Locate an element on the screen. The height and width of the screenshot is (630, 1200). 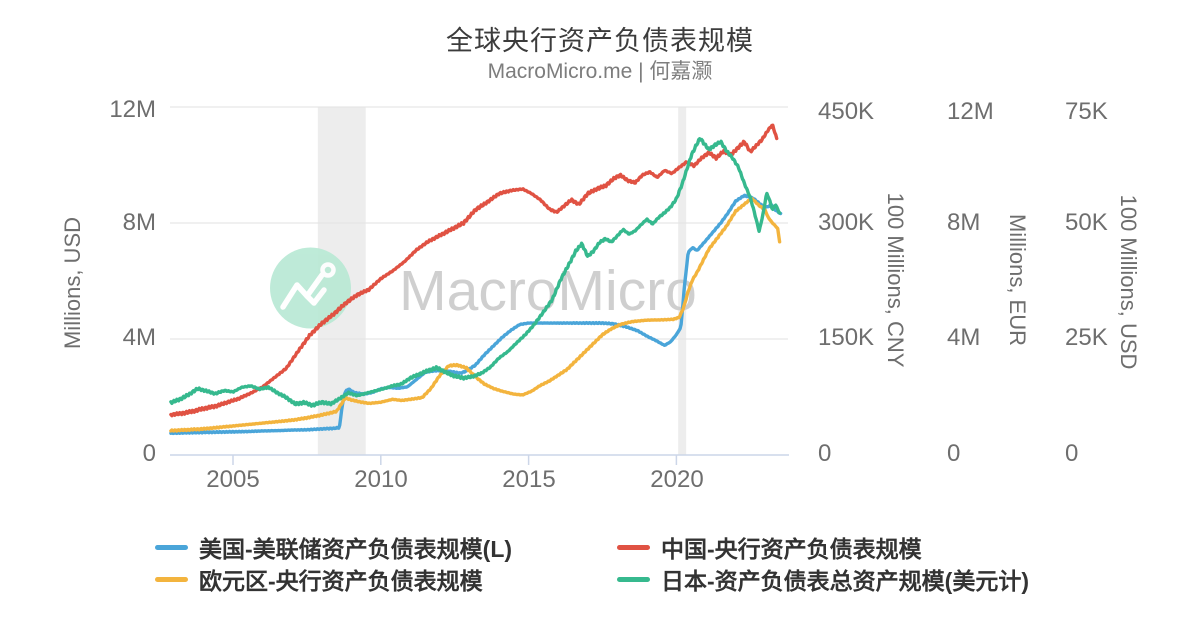
legend-item-eurozone: 欧元区-央行资产负债表规模 is located at coordinates (319, 579).